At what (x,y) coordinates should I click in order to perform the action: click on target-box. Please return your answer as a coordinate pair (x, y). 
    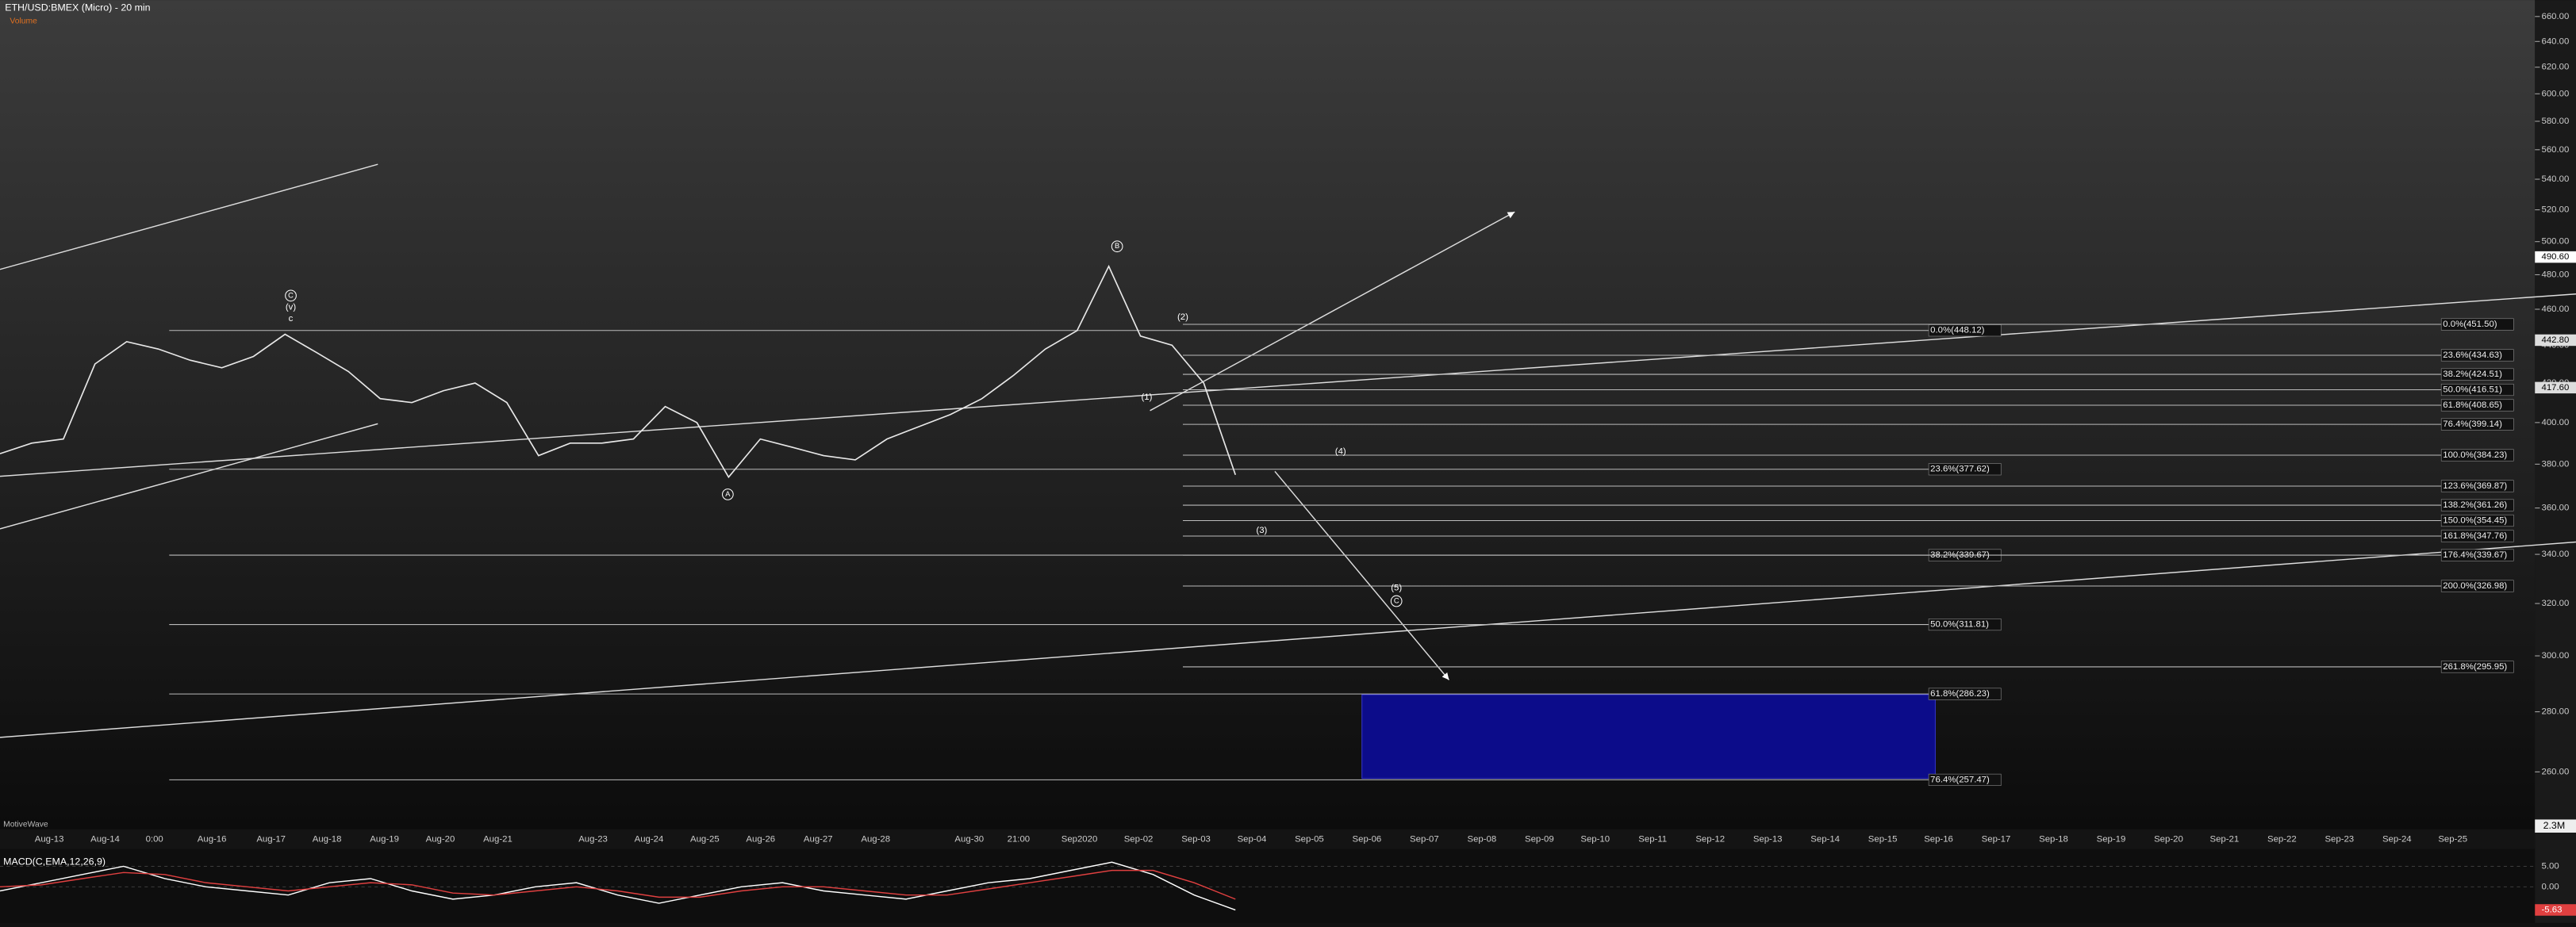
    Looking at the image, I should click on (1648, 737).